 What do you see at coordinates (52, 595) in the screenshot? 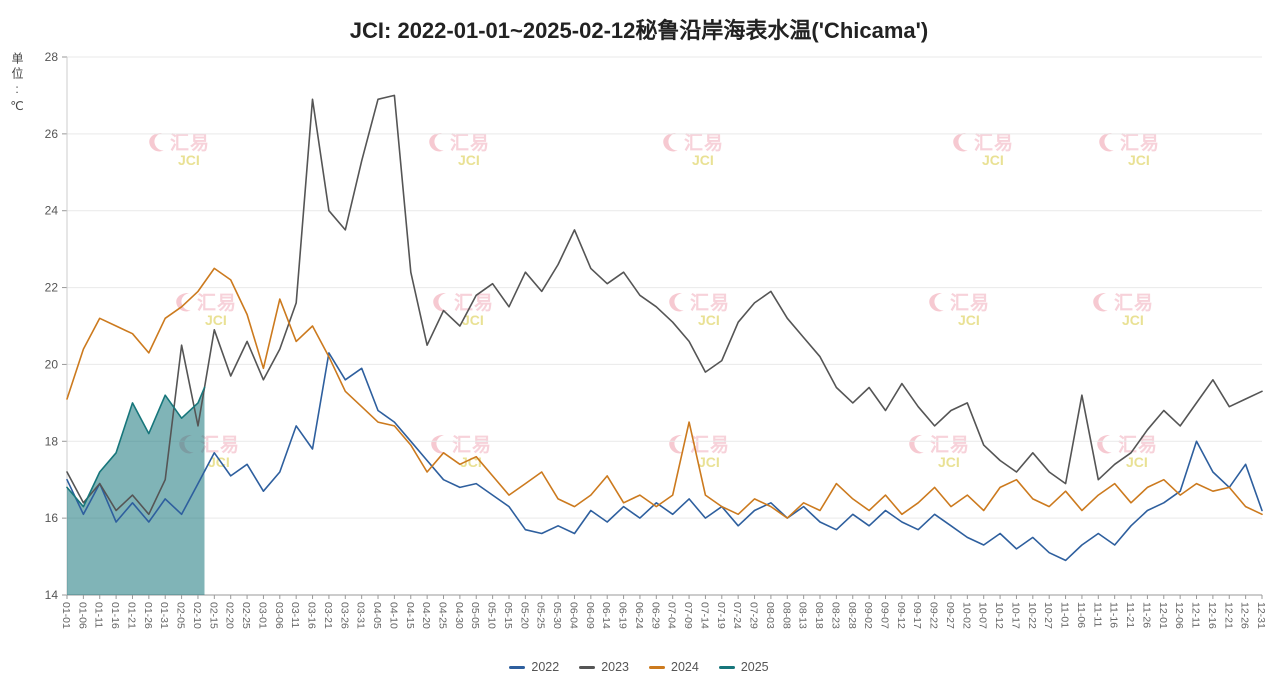
I see `y-tick-label: 14` at bounding box center [52, 595].